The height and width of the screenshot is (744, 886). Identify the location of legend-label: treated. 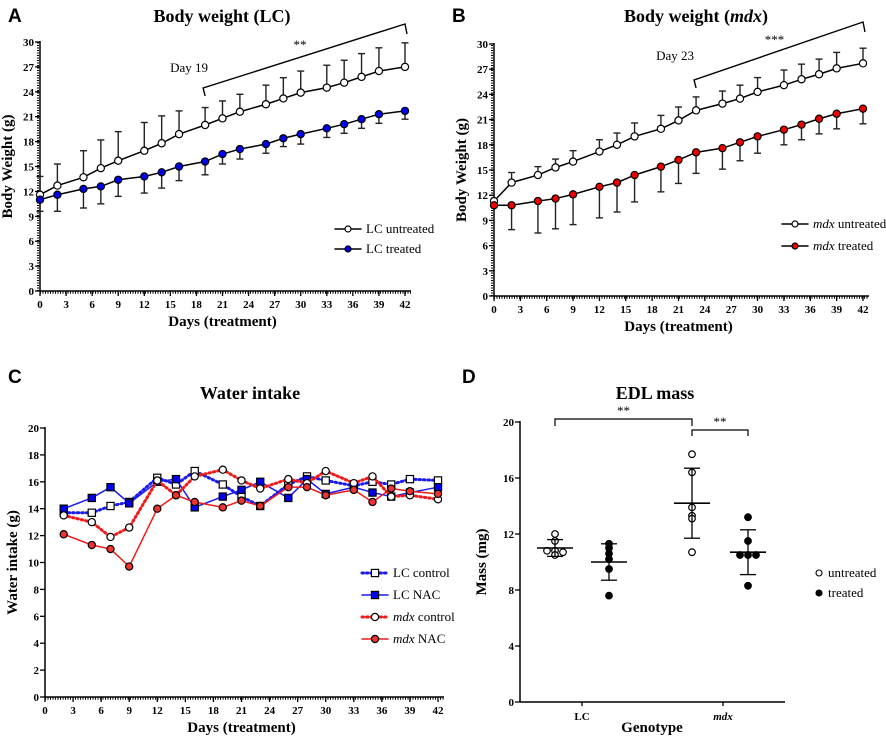
(846, 592).